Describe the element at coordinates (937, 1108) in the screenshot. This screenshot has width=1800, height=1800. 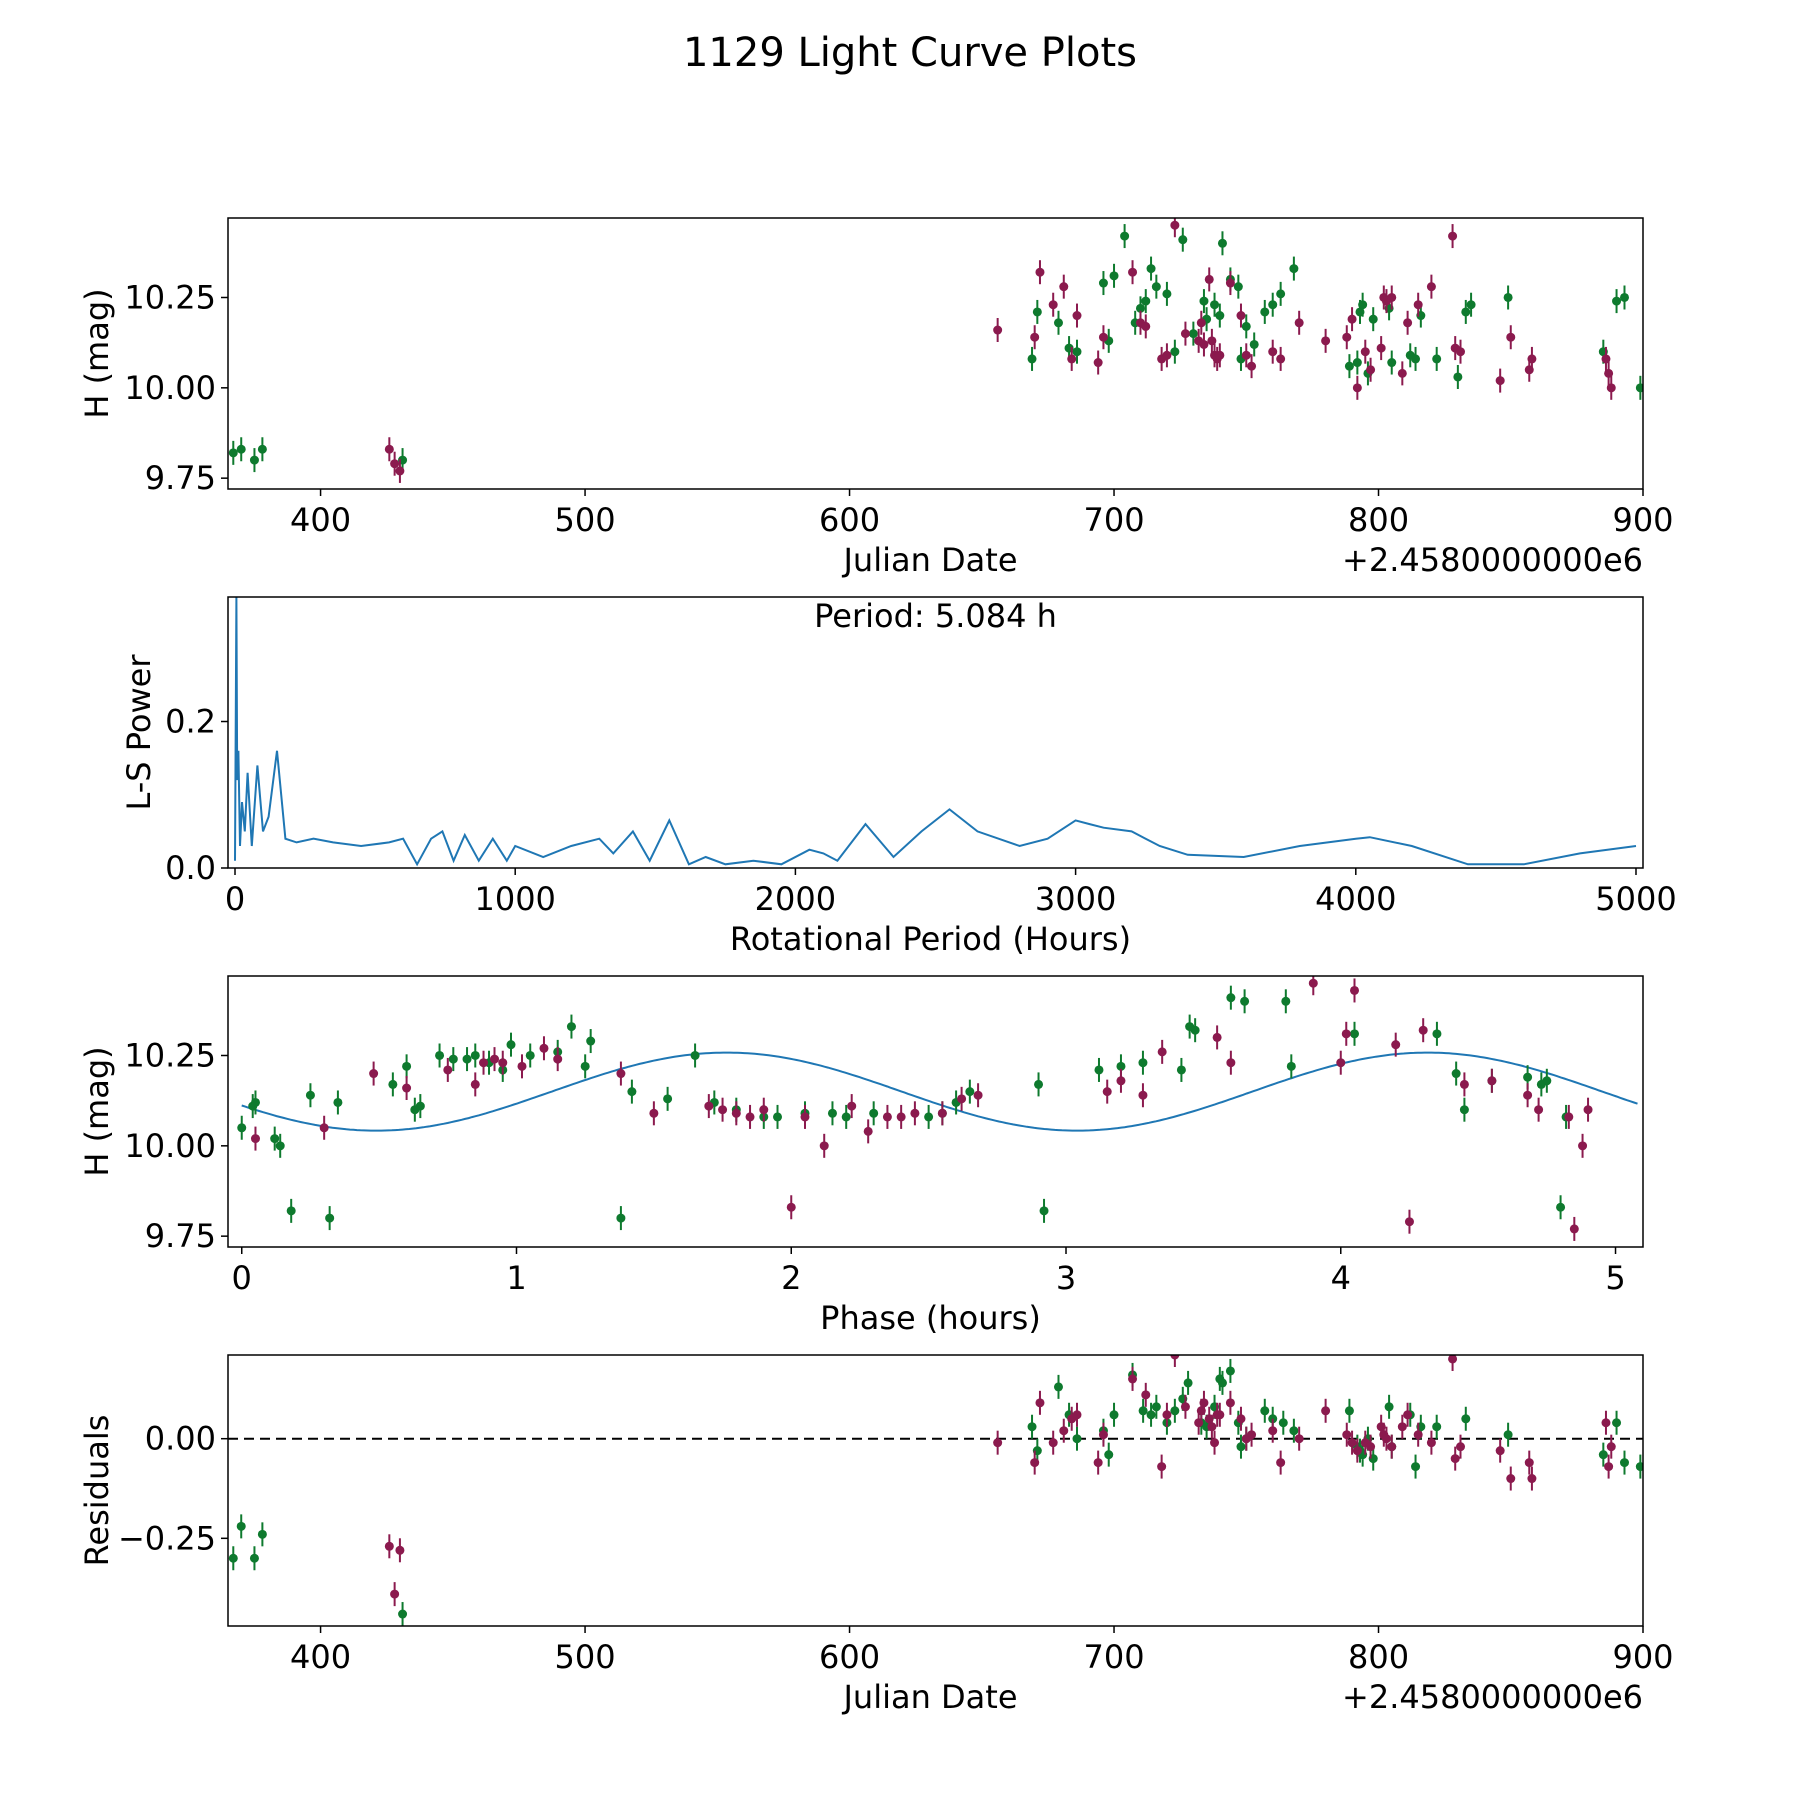
I see `plot-area` at that location.